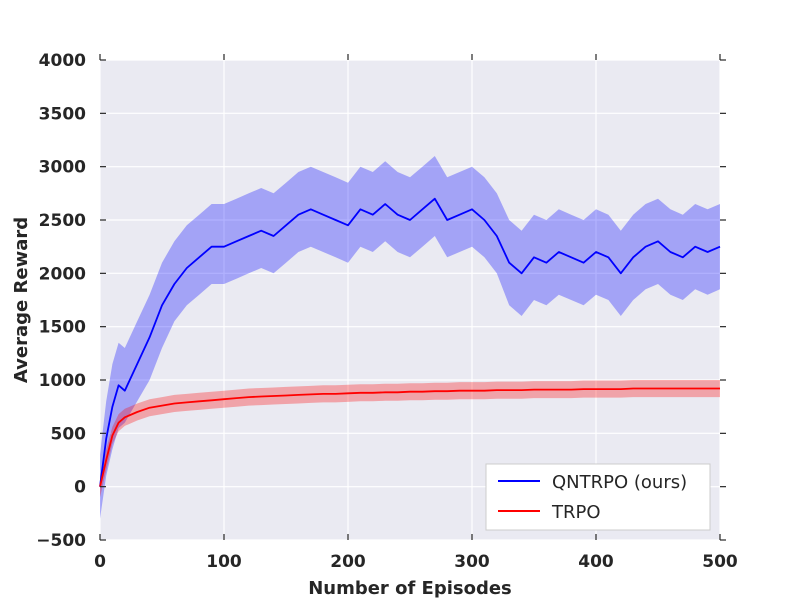 The width and height of the screenshot is (800, 600). What do you see at coordinates (100, 562) in the screenshot?
I see `x-tick-label: 0` at bounding box center [100, 562].